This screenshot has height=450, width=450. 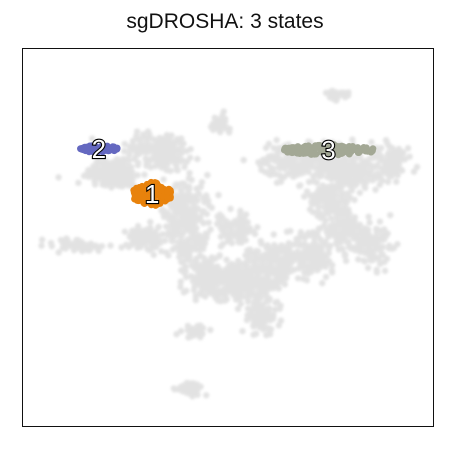 What do you see at coordinates (89, 152) in the screenshot?
I see `state-2-point` at bounding box center [89, 152].